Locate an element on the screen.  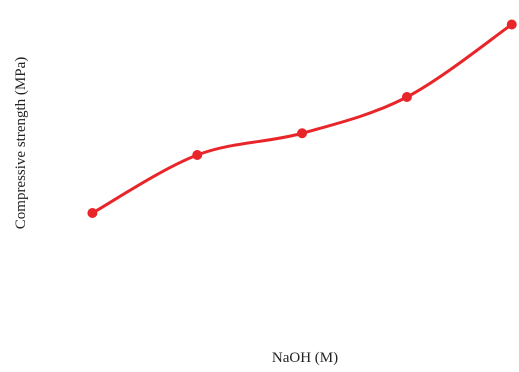
x-axis-label: NaOH (M) is located at coordinates (305, 358).